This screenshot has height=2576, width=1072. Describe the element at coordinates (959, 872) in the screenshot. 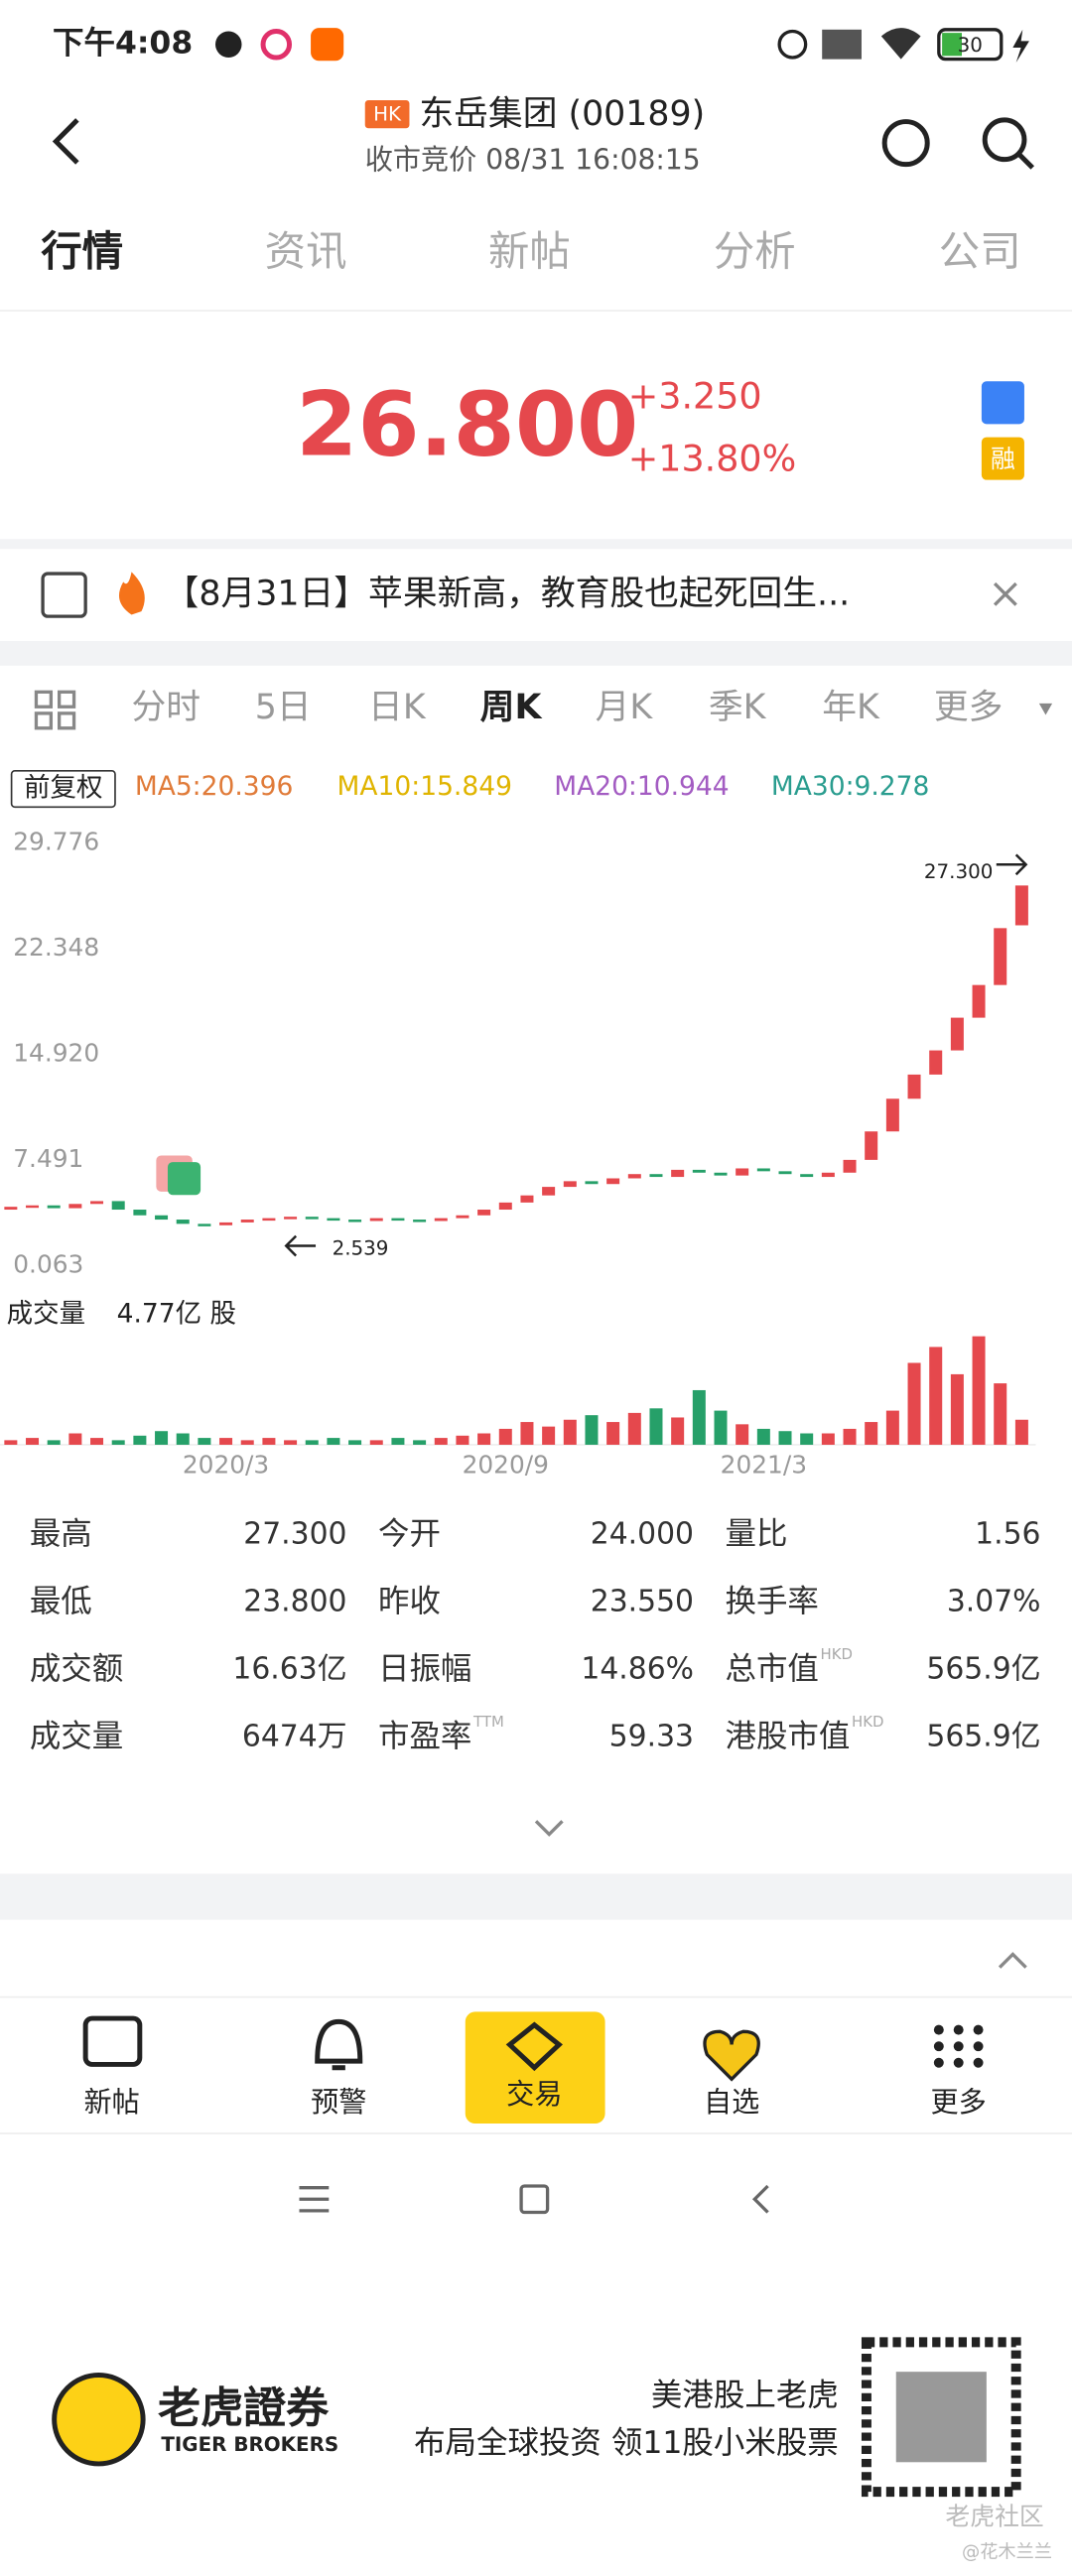

I see `high-annotation: 27.300` at that location.